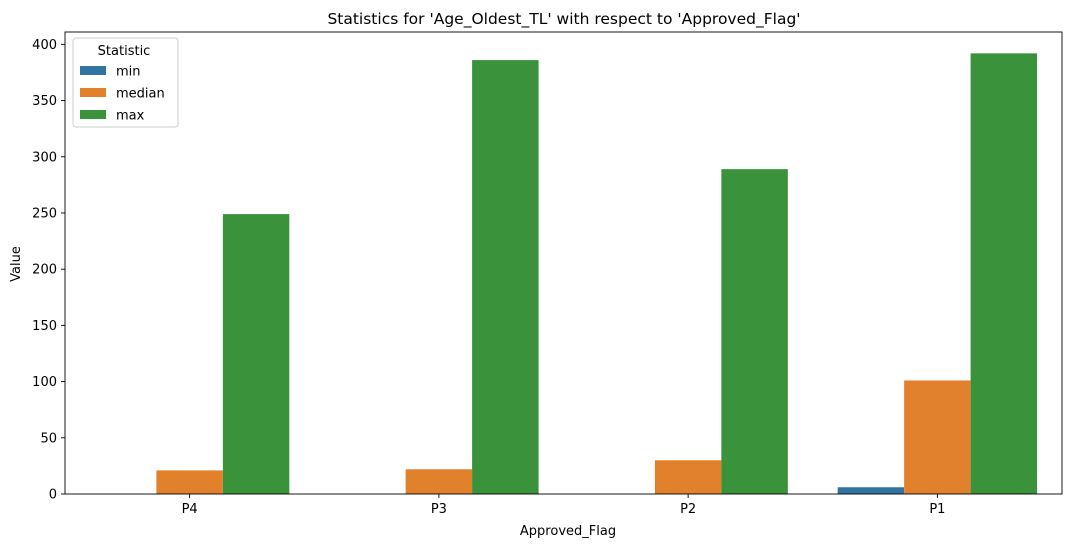 This screenshot has height=547, width=1083. What do you see at coordinates (44, 213) in the screenshot?
I see `y-tick-label: 250` at bounding box center [44, 213].